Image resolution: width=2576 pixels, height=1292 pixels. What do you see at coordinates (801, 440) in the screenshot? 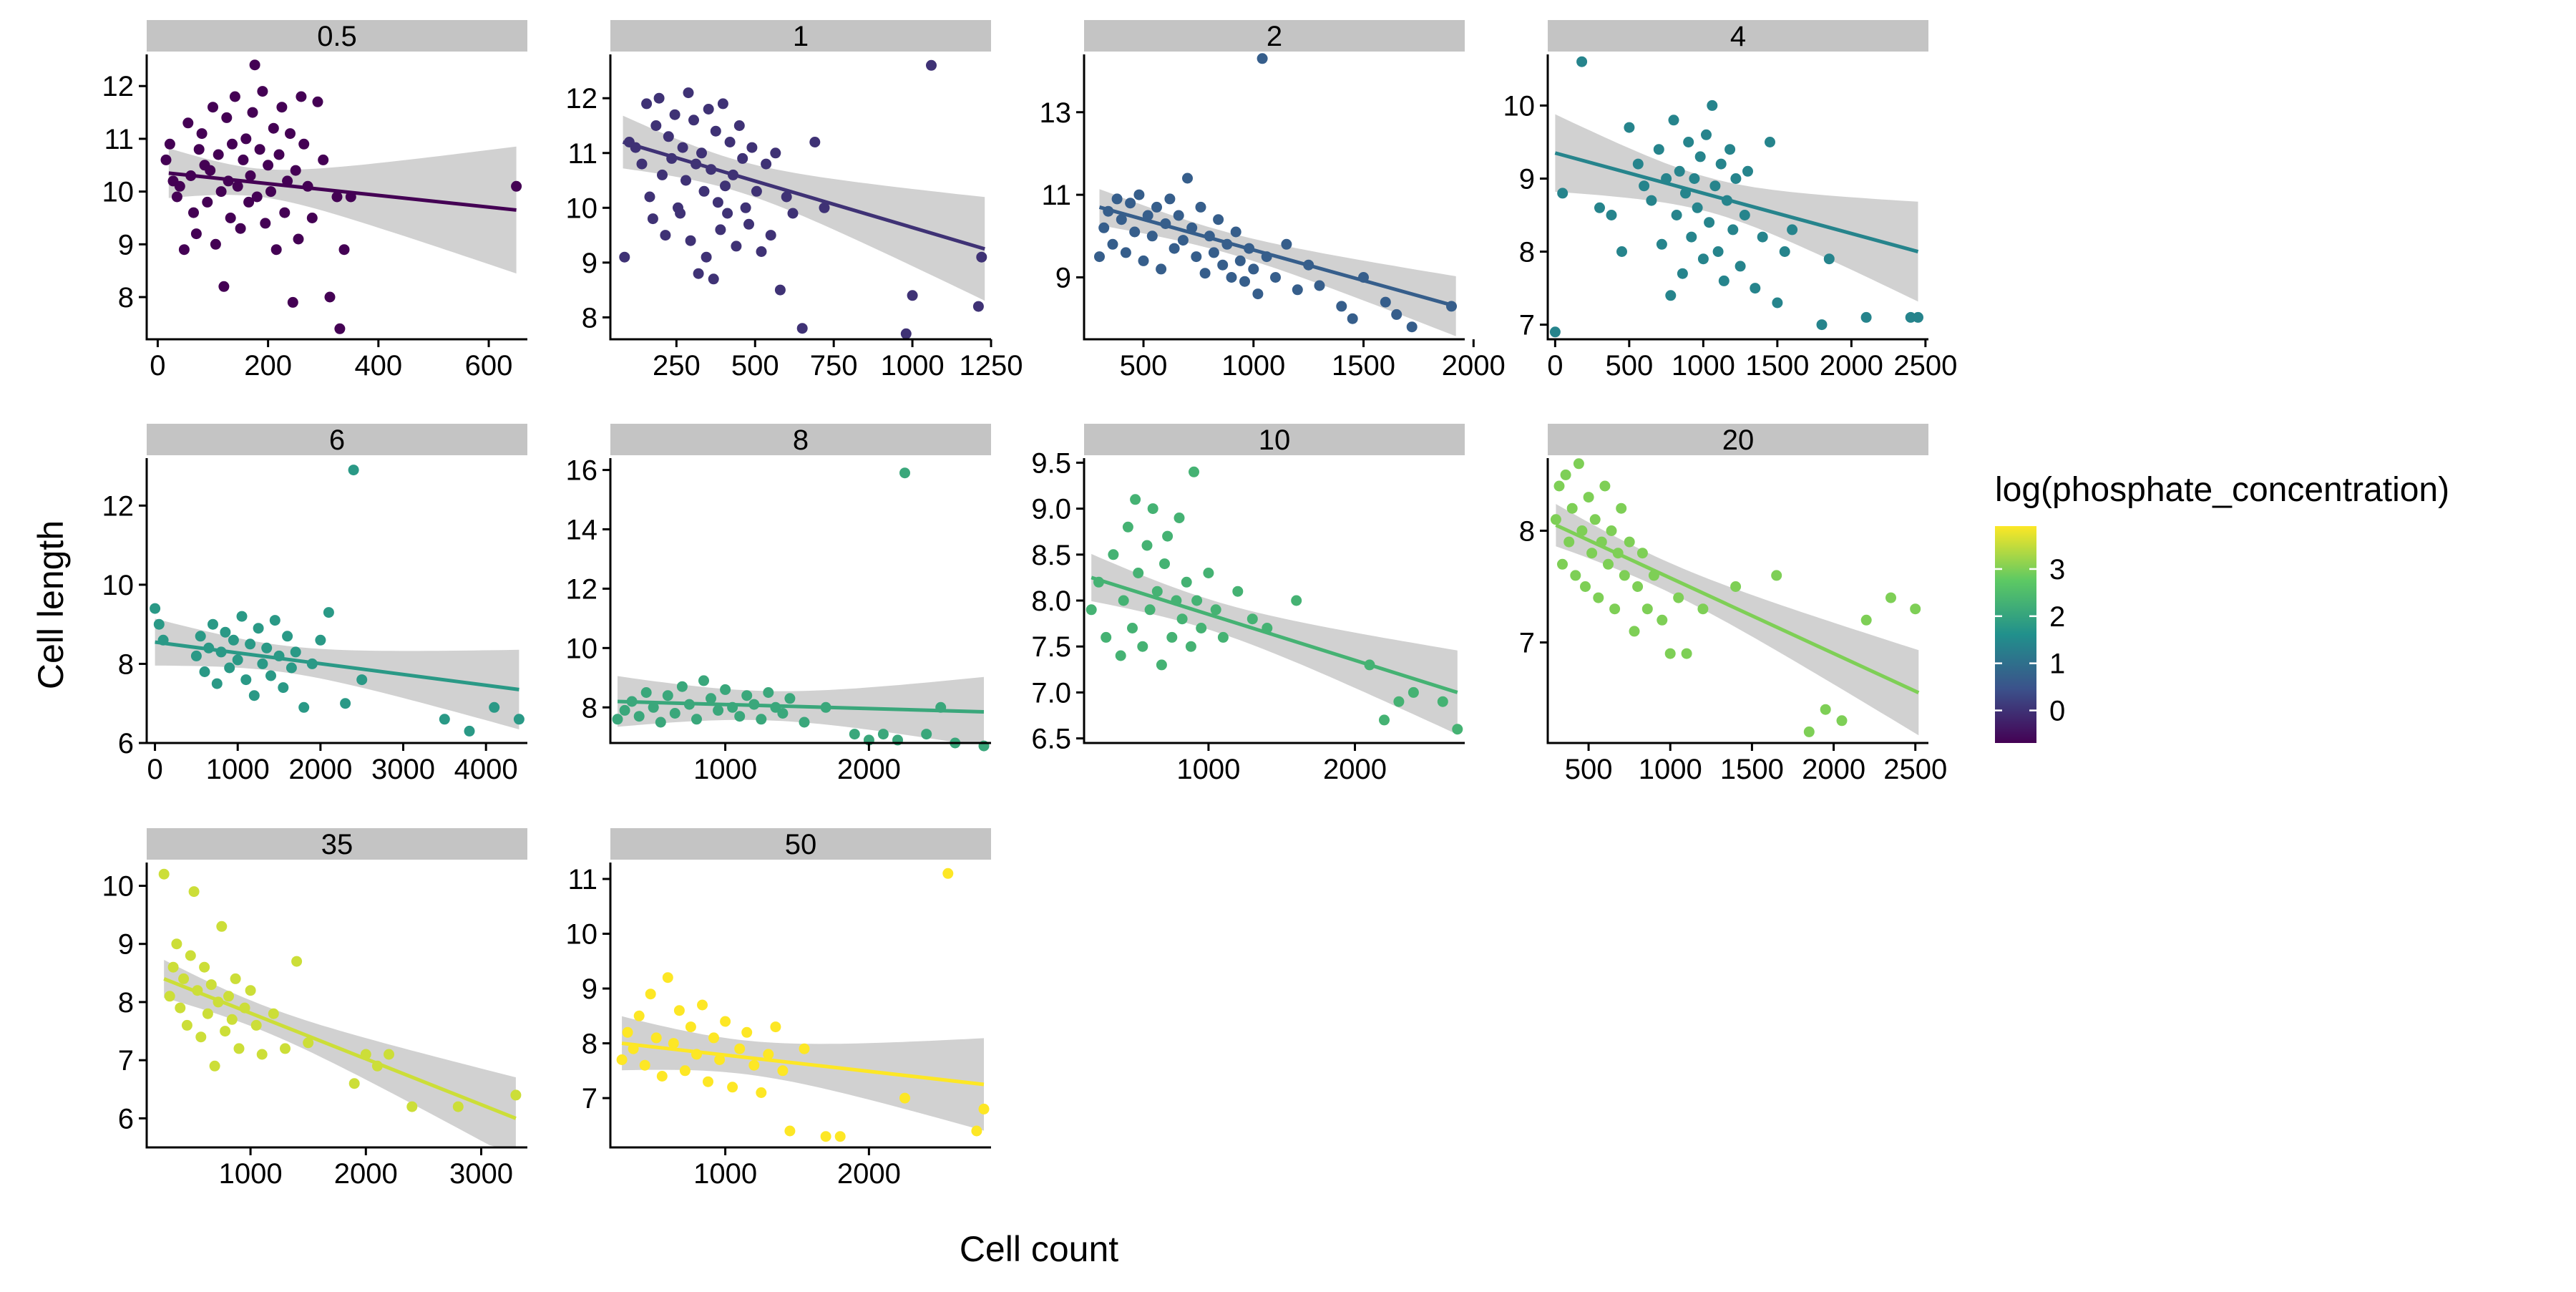
I see `facet-strip-label: 8` at bounding box center [801, 440].